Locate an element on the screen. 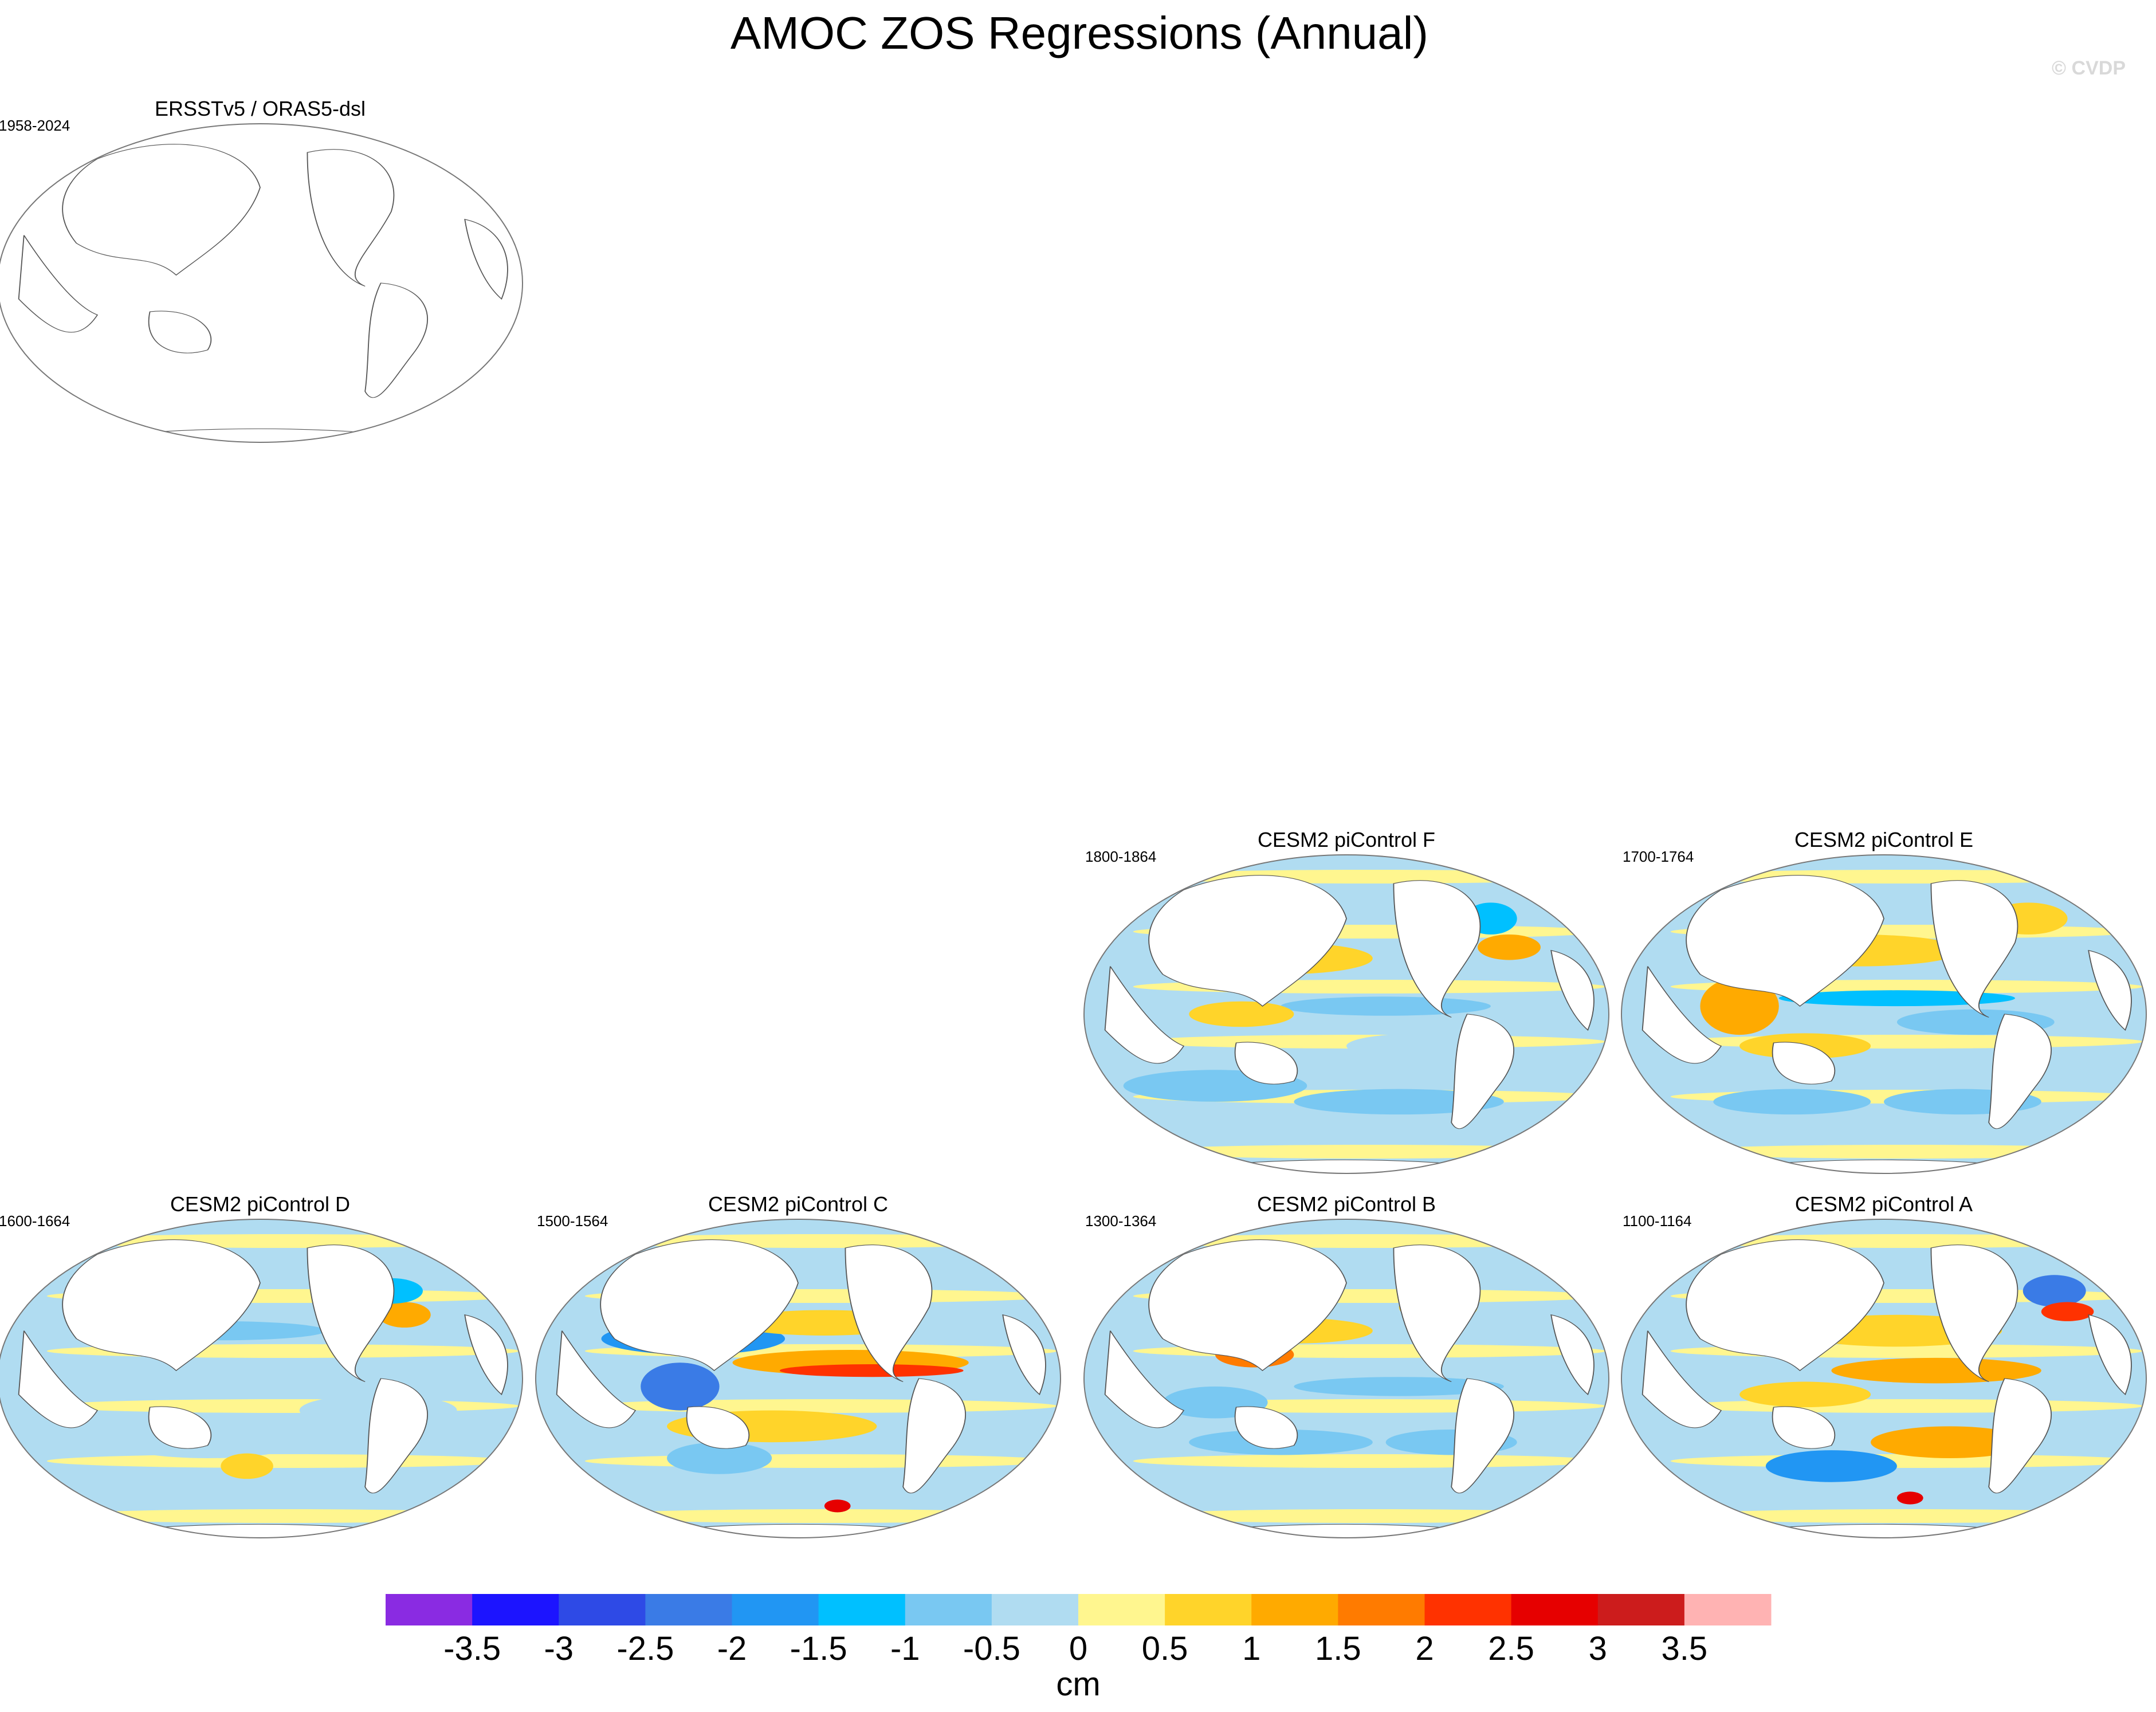  map-panel: CESM2 piControl A 1100-1164 is located at coordinates (1884, 1365).